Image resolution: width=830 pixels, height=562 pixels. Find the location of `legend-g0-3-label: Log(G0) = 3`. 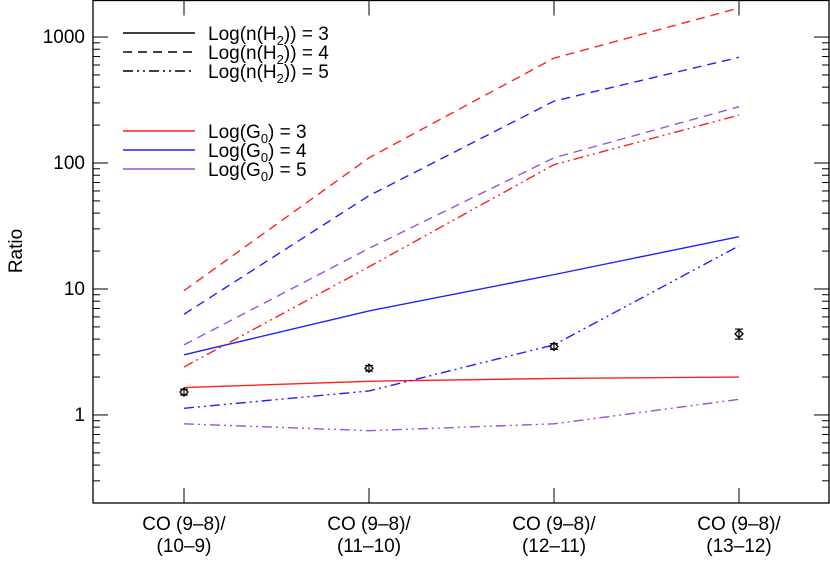

legend-g0-3-label: Log(G0) = 3 is located at coordinates (257, 134).